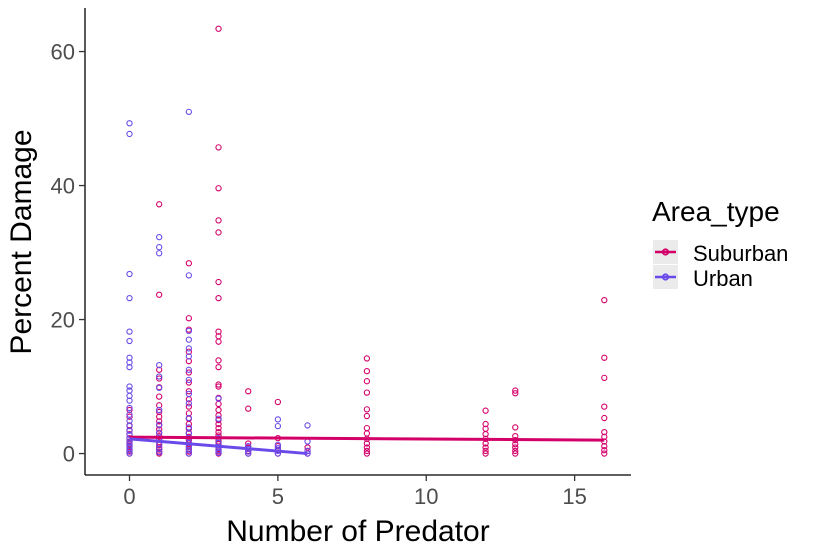  I want to click on legend: Area_type Suburban Urban, so click(720, 243).